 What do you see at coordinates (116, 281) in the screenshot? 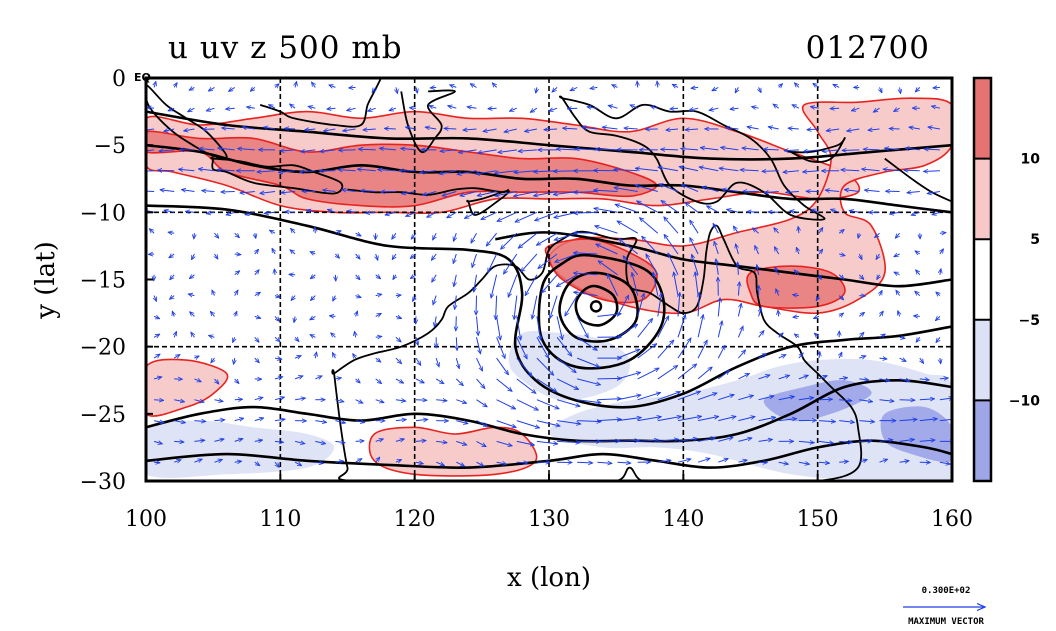
I see `y-axis: 0 −5 −10 −15 −20 −25 −30` at bounding box center [116, 281].